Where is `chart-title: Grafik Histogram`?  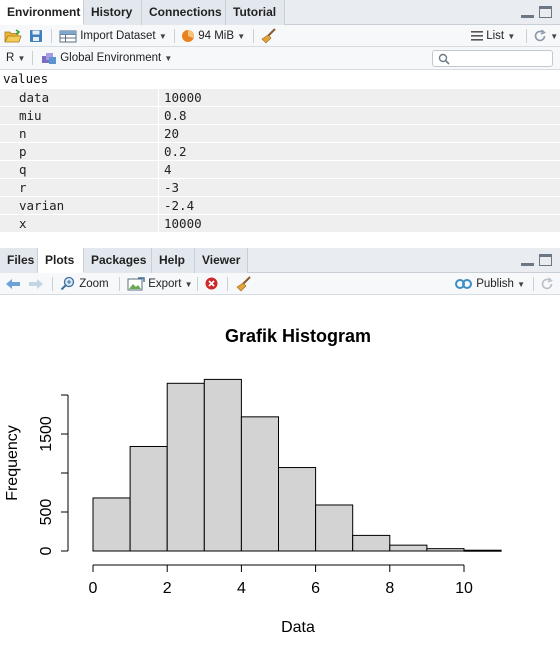
chart-title: Grafik Histogram is located at coordinates (298, 336).